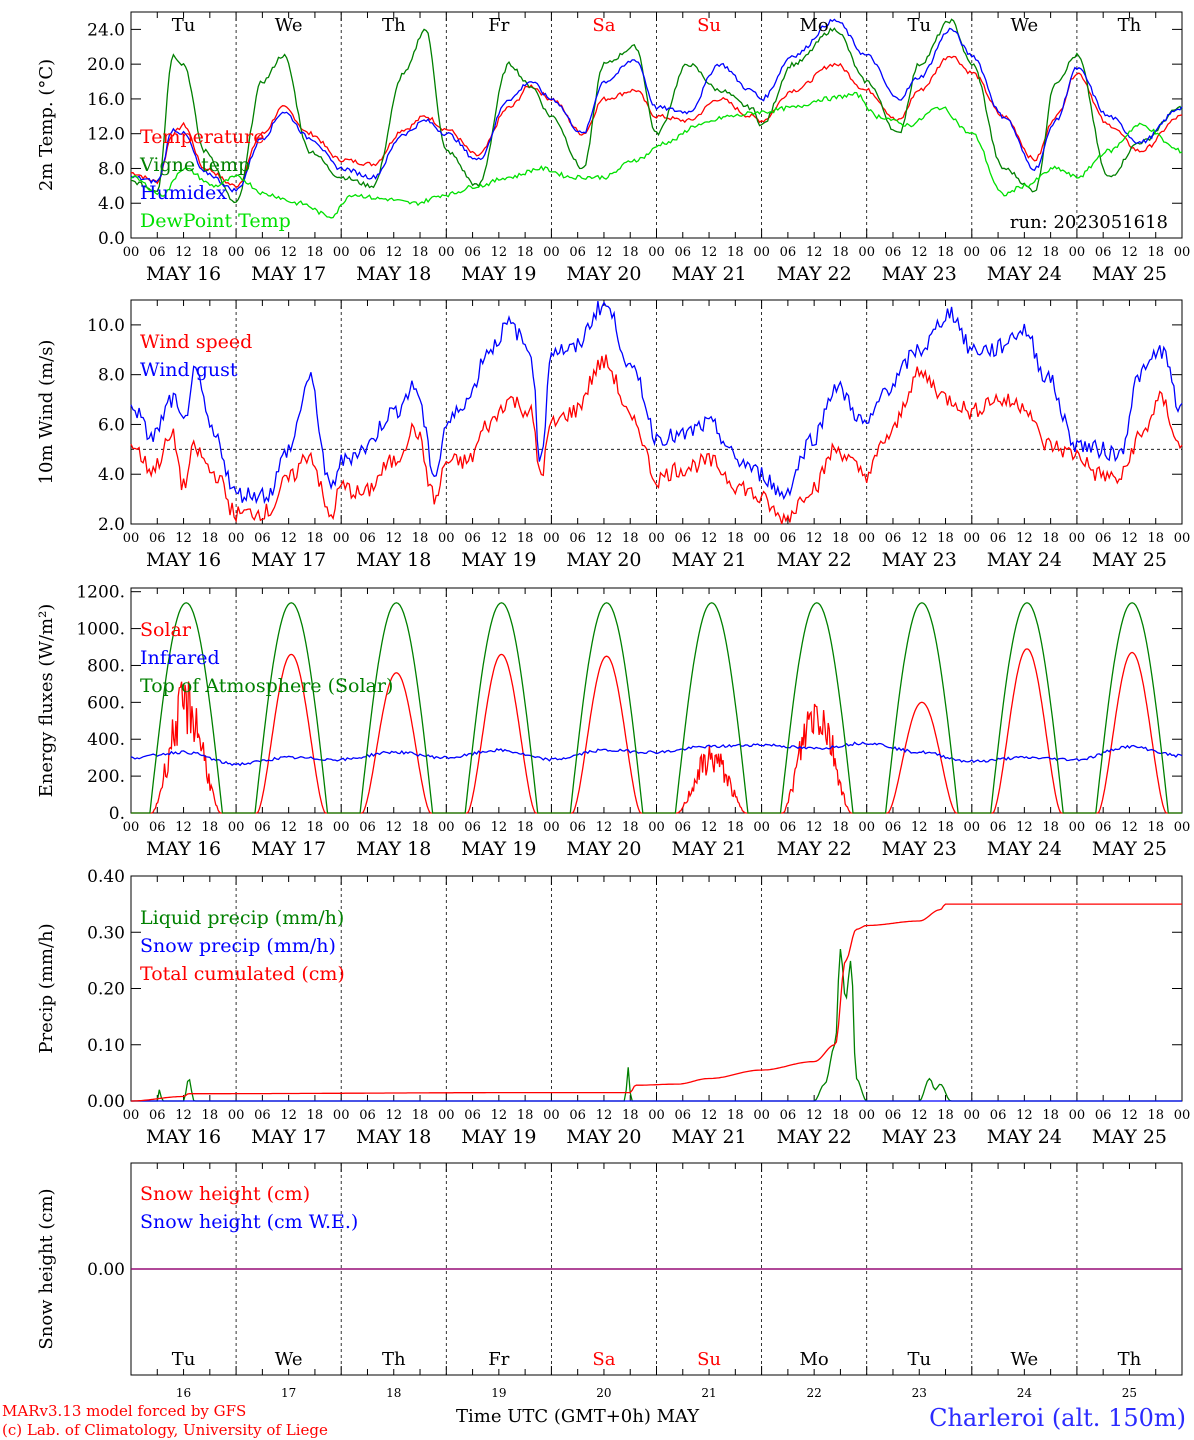 The image size is (1194, 1440). I want to click on weekday-label: Su, so click(709, 25).